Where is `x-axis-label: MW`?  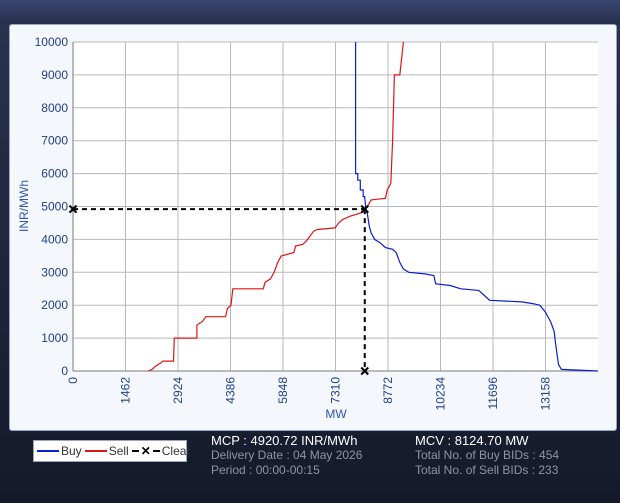 x-axis-label: MW is located at coordinates (336, 414).